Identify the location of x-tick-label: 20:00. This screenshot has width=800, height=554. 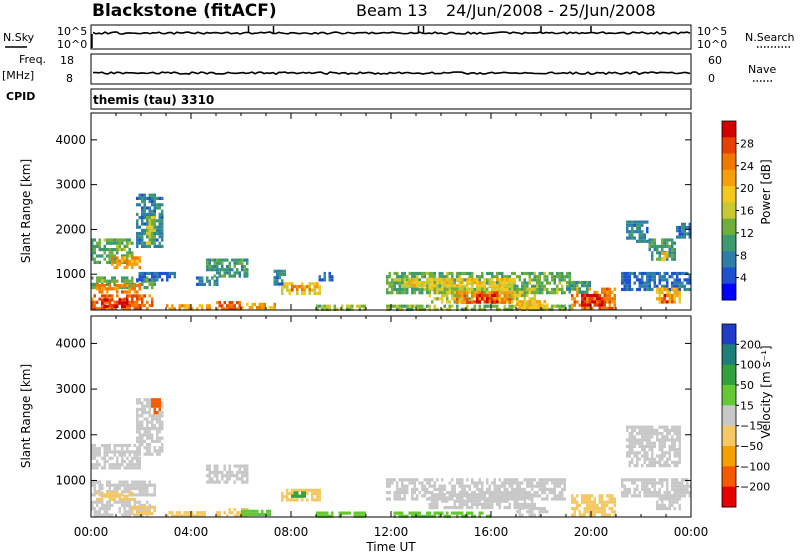
(591, 532).